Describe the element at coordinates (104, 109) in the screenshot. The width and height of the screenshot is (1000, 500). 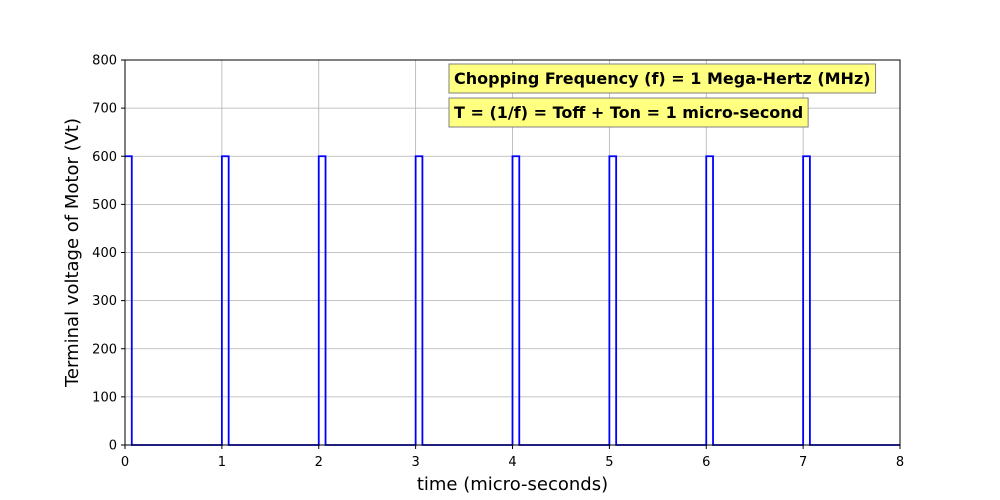
I see `y-tick-label: 700` at that location.